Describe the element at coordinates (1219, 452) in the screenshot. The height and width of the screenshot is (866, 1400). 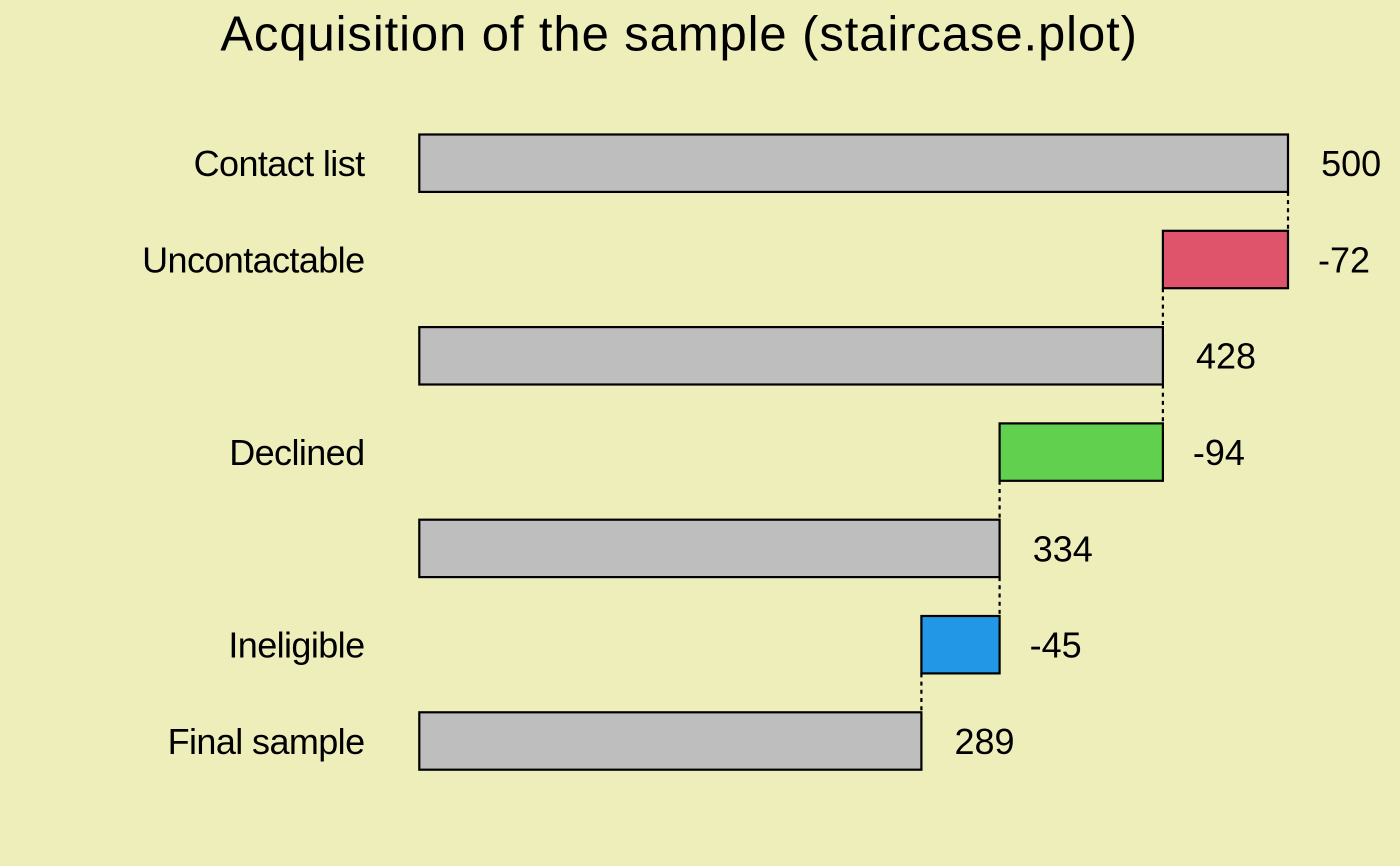
I see `svg-text: -94` at that location.